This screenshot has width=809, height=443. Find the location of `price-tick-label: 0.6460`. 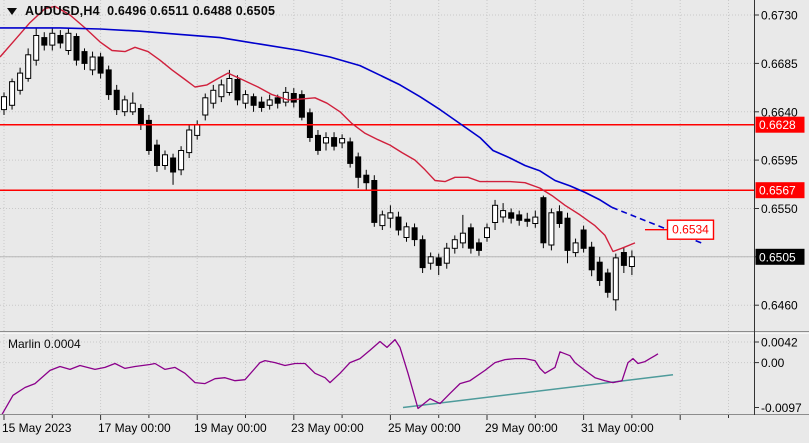

price-tick-label: 0.6460 is located at coordinates (779, 306).